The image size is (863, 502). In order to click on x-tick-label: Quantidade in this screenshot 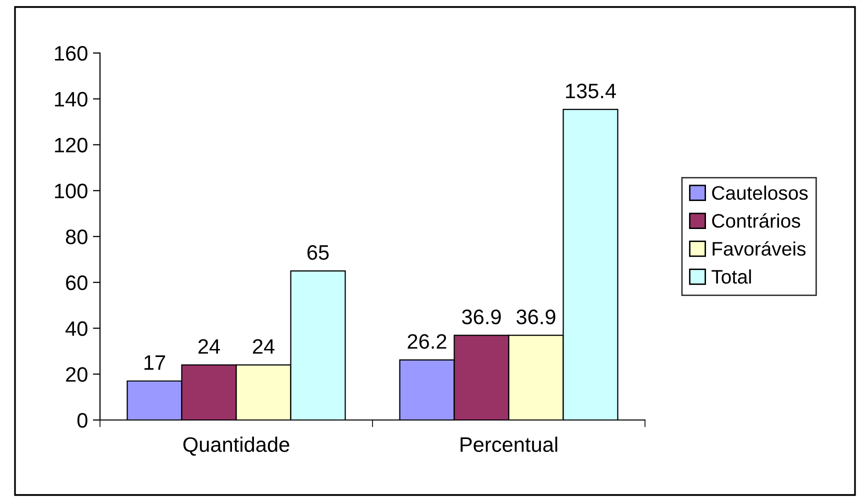, I will do `click(236, 446)`.